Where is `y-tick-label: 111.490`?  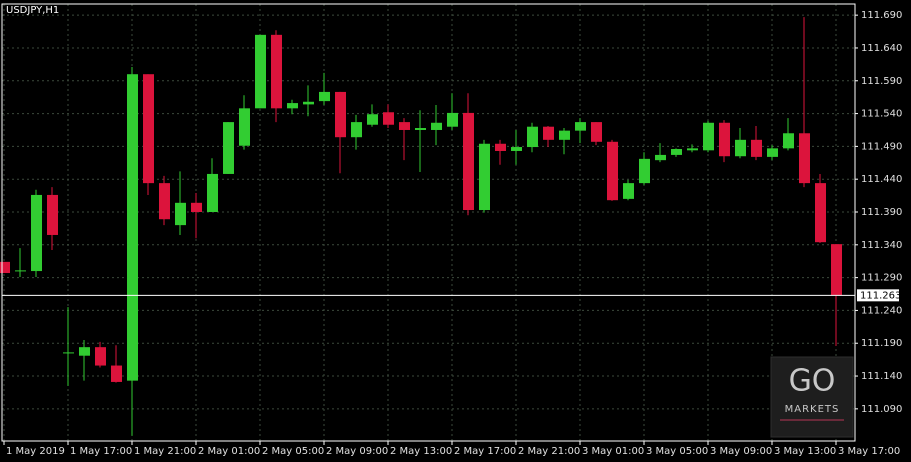
y-tick-label: 111.490 is located at coordinates (881, 146).